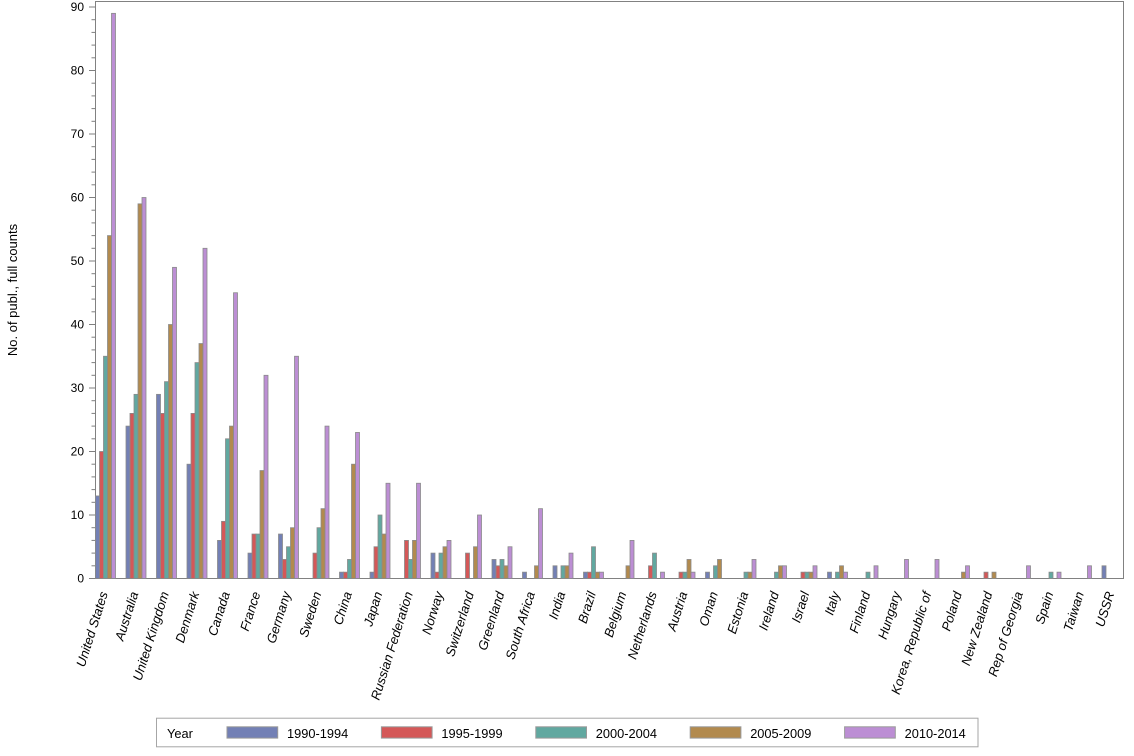  What do you see at coordinates (935, 733) in the screenshot?
I see `svg-text: 2010-2014` at bounding box center [935, 733].